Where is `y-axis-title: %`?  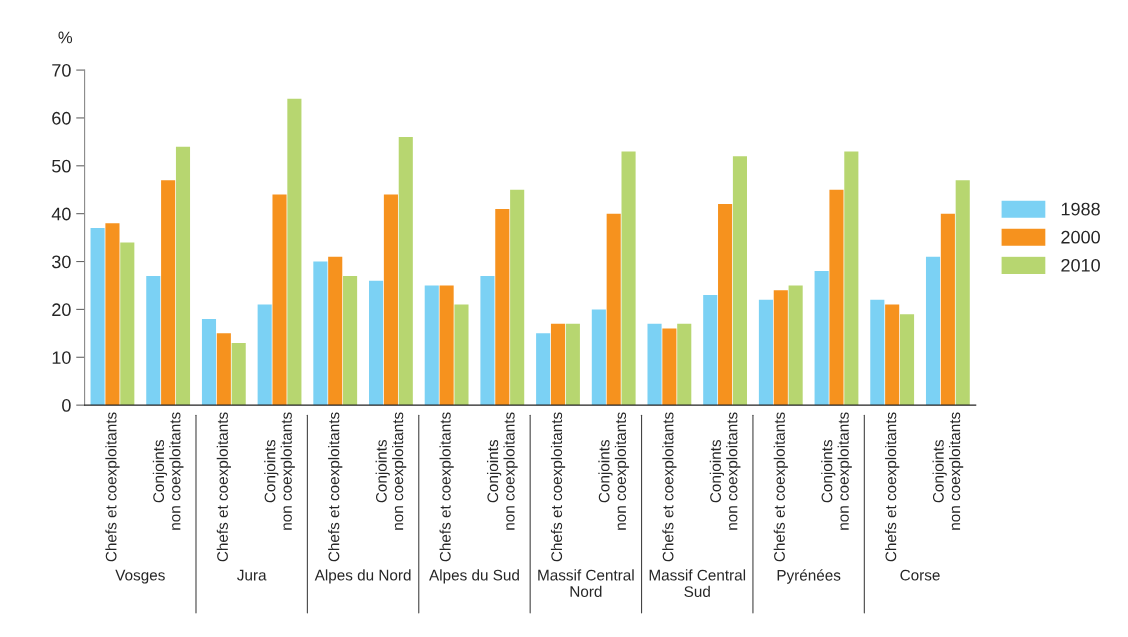
y-axis-title: % is located at coordinates (65, 37).